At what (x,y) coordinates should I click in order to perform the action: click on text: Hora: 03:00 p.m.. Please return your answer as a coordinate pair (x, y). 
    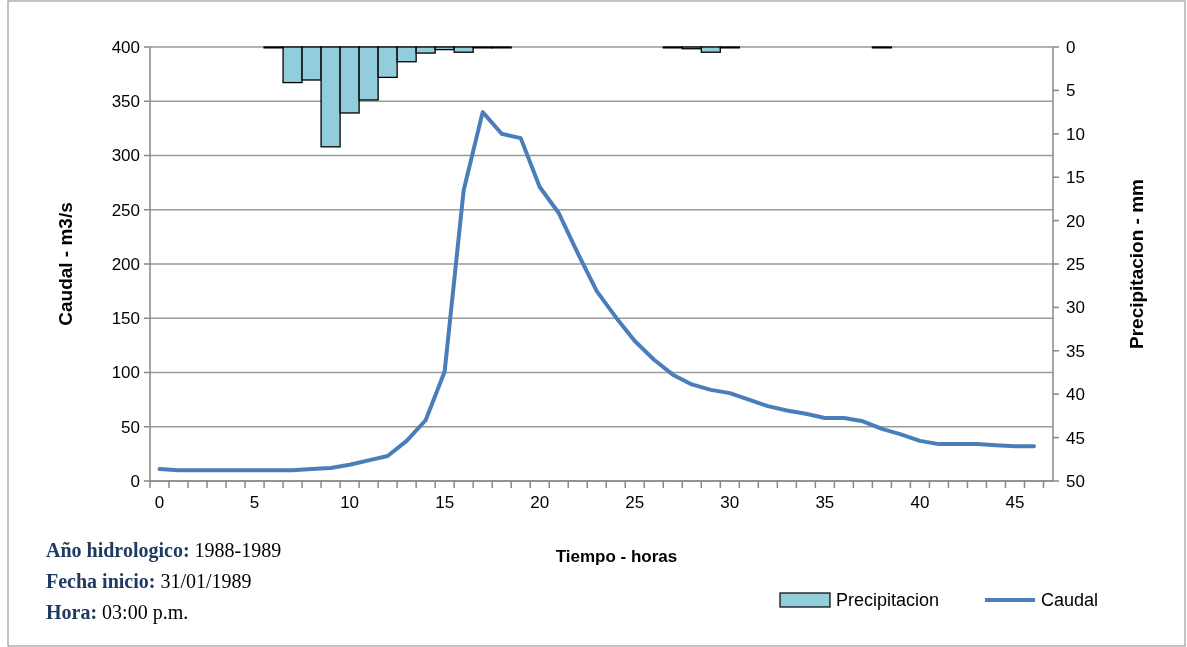
    Looking at the image, I should click on (117, 612).